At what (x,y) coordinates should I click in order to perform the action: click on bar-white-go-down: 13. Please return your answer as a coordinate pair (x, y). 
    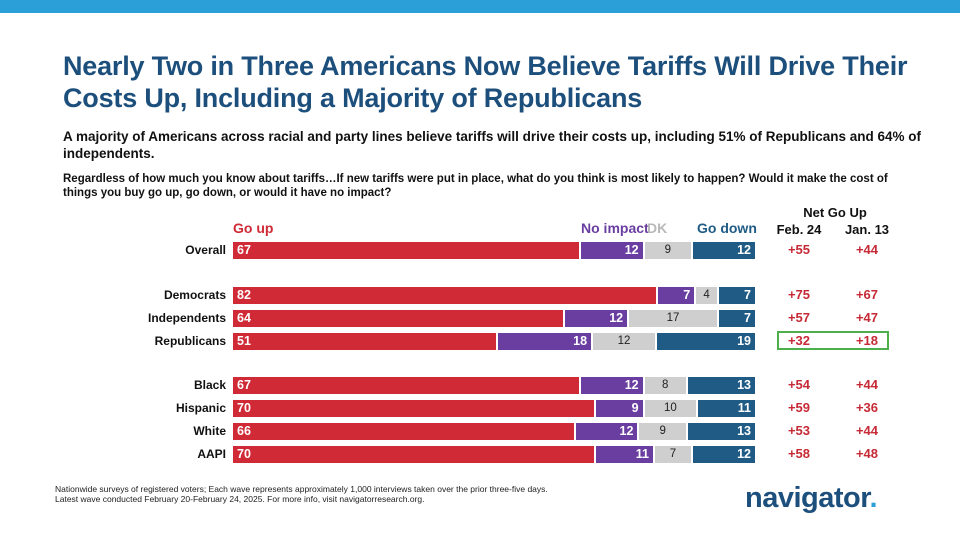
    Looking at the image, I should click on (721, 431).